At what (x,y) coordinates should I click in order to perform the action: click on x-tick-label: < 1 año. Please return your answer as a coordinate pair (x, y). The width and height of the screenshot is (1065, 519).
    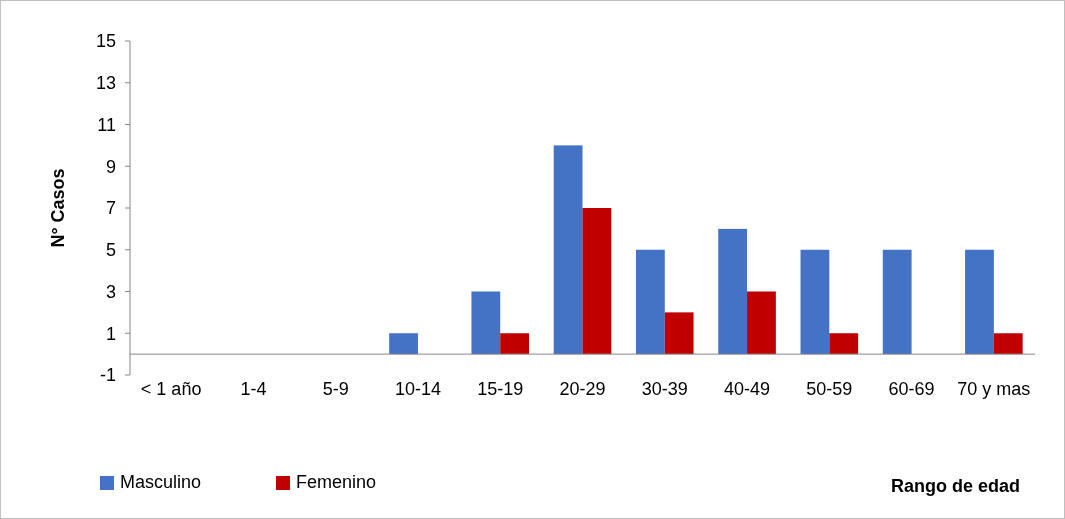
    Looking at the image, I should click on (171, 389).